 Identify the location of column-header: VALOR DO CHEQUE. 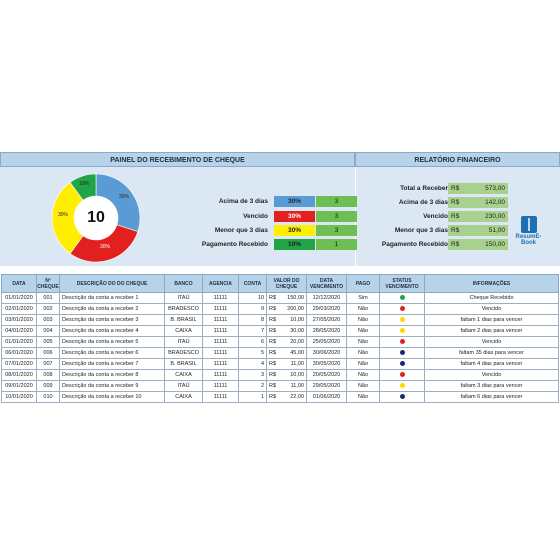
(286, 283).